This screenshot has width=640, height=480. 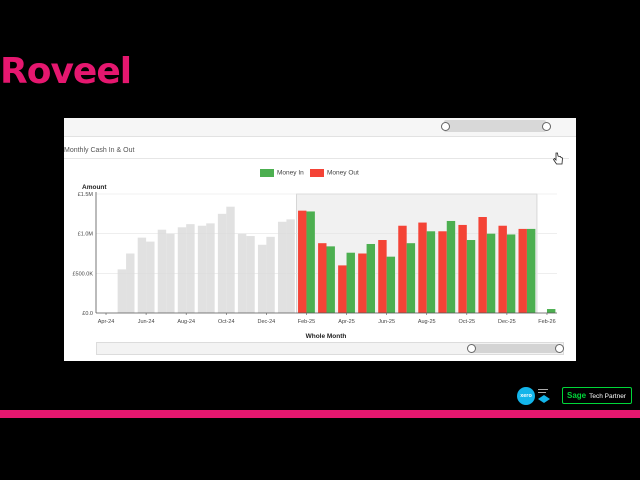 I want to click on bottom-range-slider, so click(x=330, y=348).